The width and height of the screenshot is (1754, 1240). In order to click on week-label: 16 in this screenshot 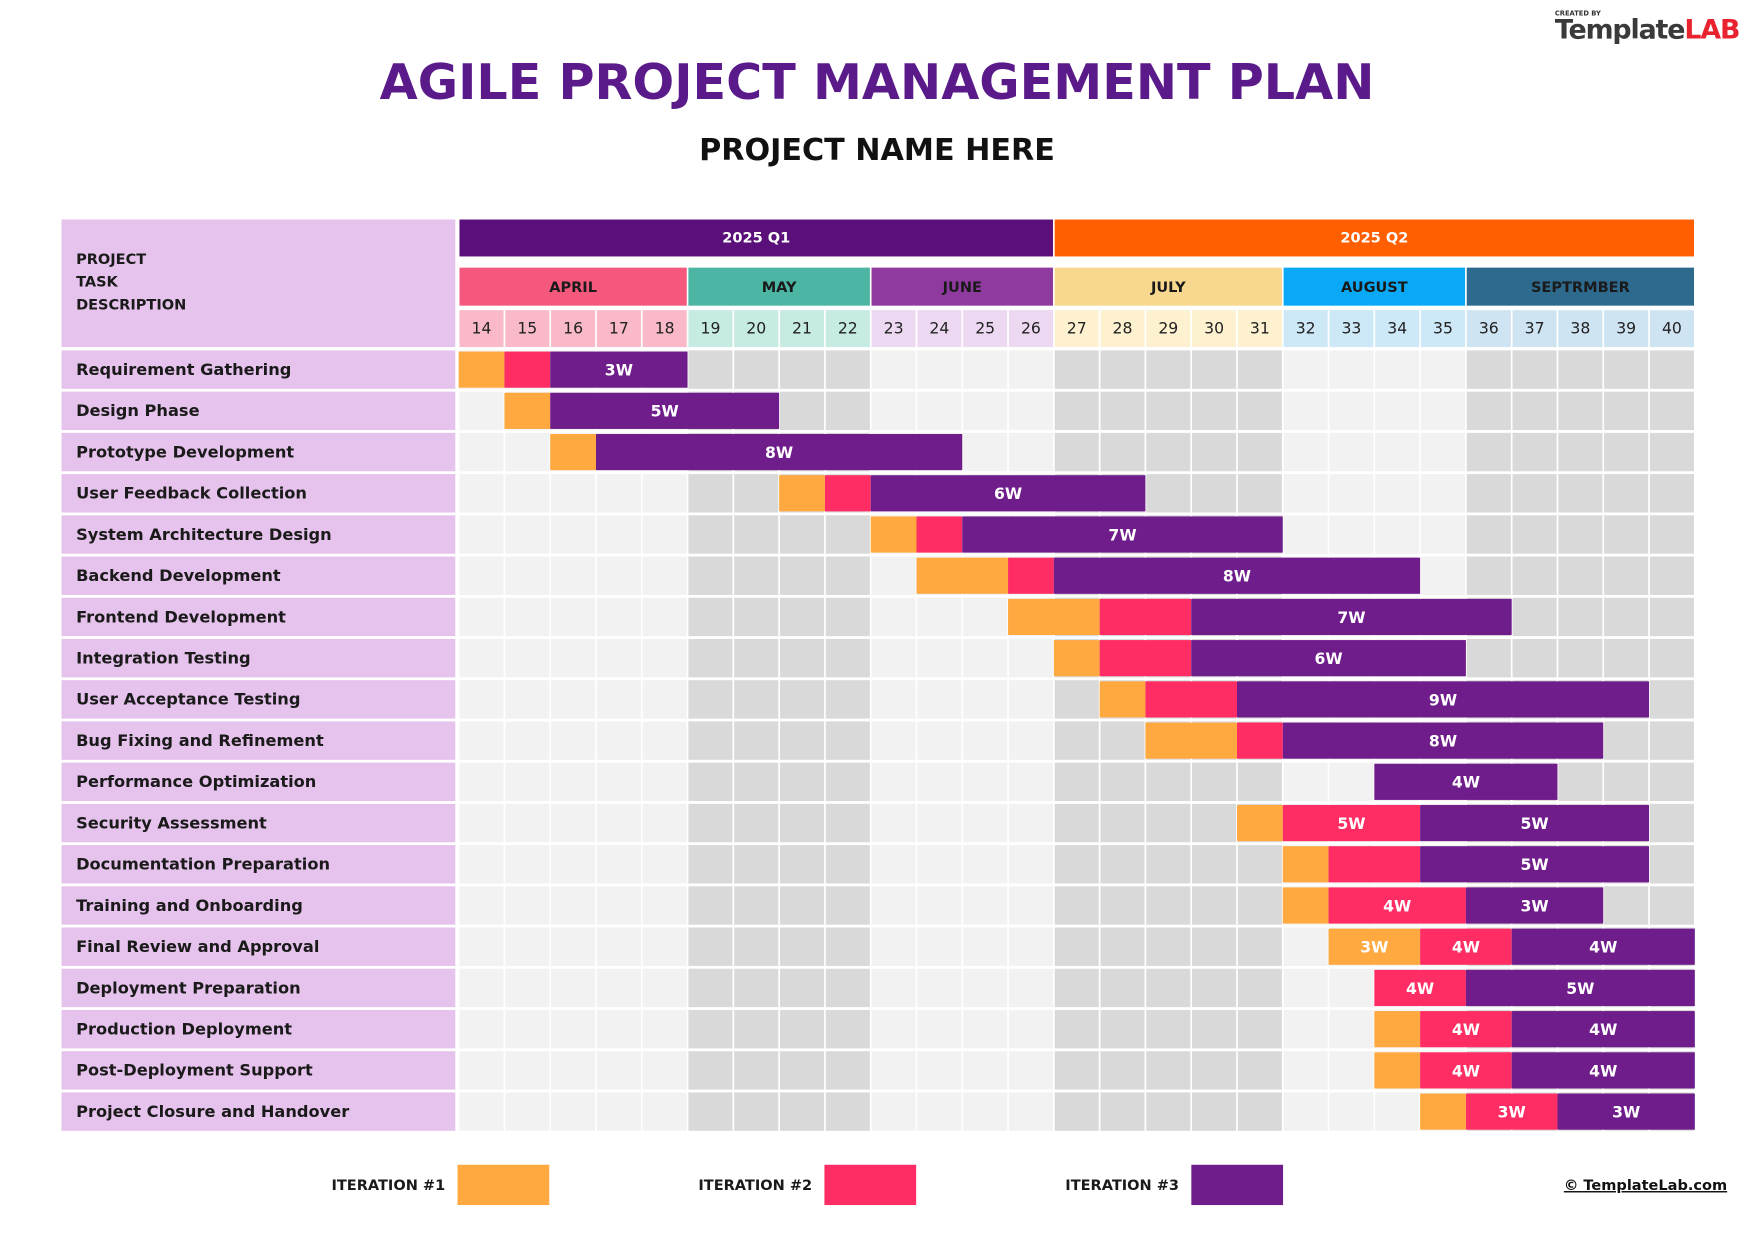, I will do `click(573, 328)`.